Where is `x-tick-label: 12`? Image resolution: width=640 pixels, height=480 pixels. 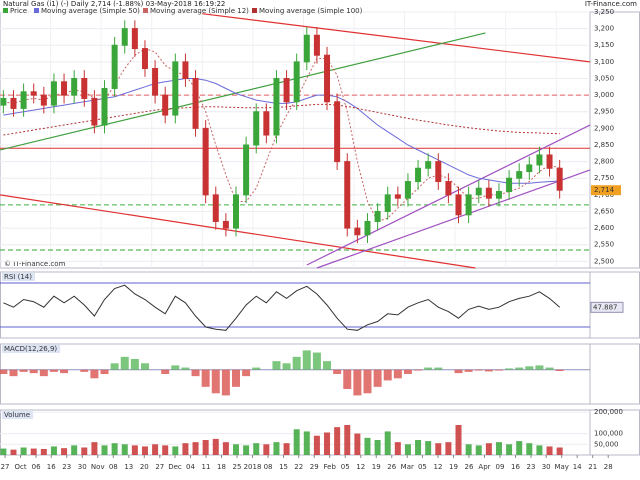 x-tick-label: 12 is located at coordinates (360, 467).